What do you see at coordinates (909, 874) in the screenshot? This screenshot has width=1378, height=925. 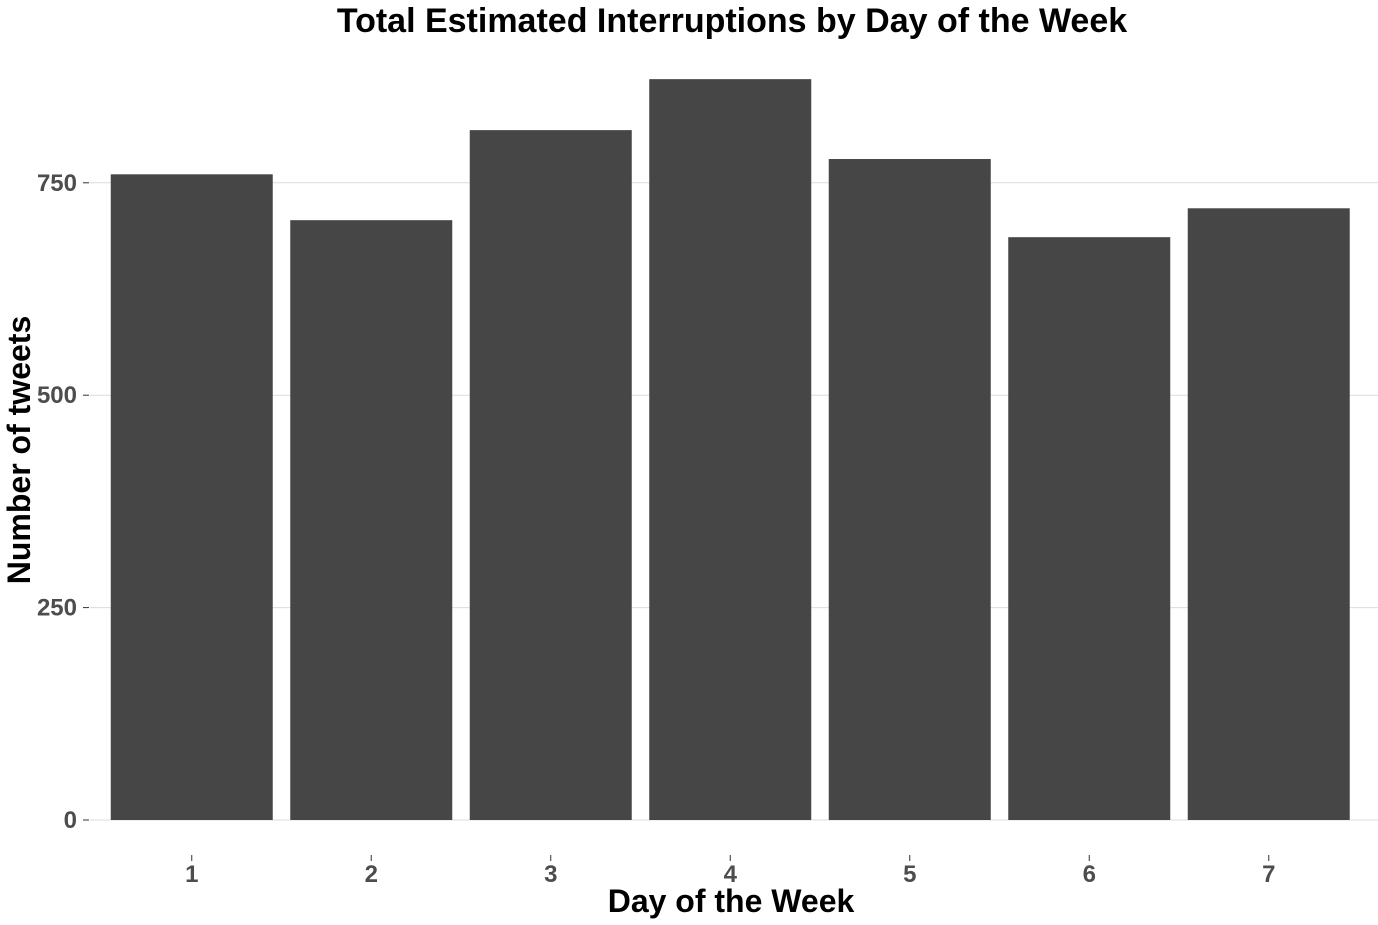 I see `x-tick-label: 5` at bounding box center [909, 874].